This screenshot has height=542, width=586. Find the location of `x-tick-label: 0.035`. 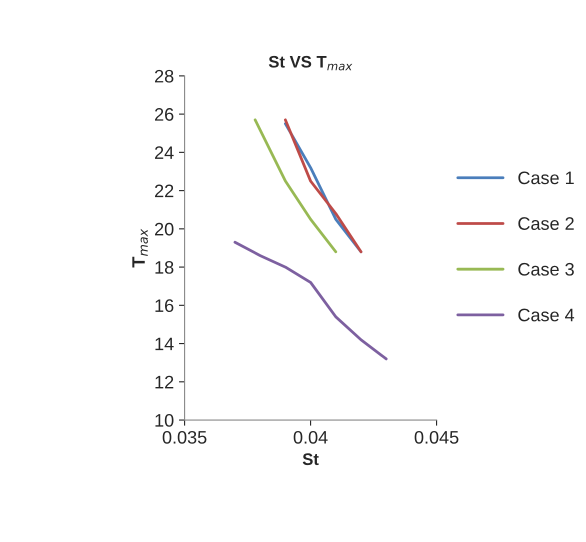

x-tick-label: 0.035 is located at coordinates (184, 437).